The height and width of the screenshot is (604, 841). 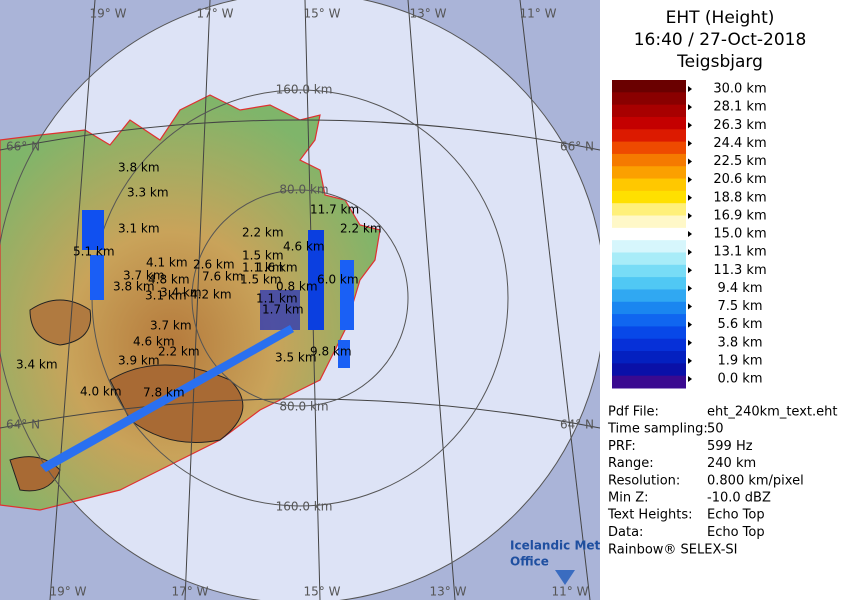 I want to click on info-value: eht_240km_text.eht, so click(x=772, y=412).